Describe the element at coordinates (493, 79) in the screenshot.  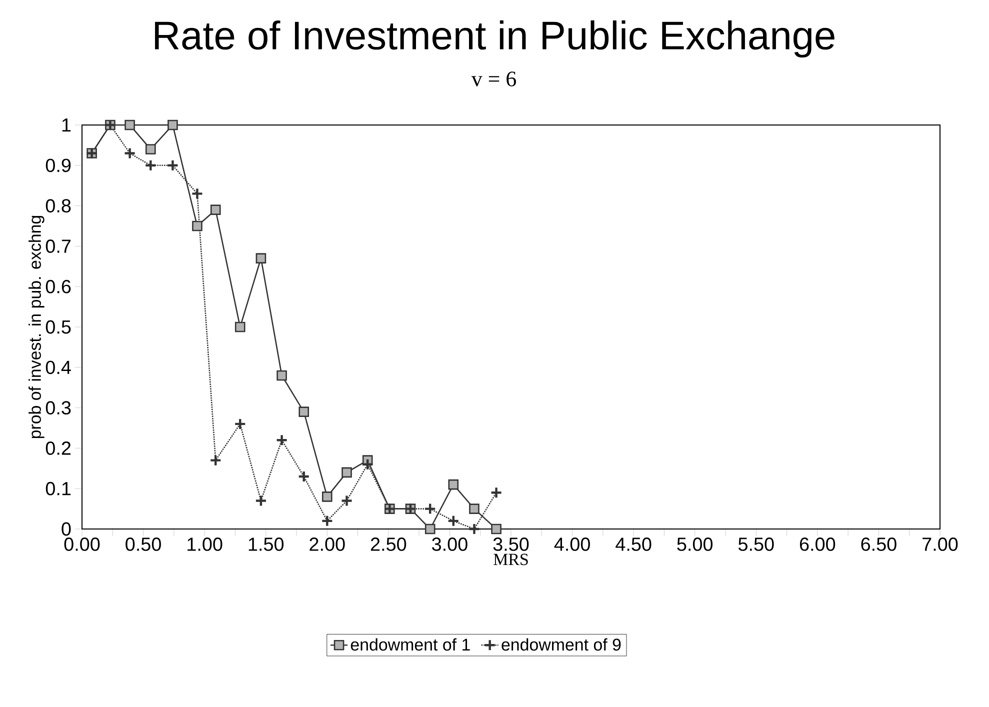
I see `chart-subtitle: v = 6` at that location.